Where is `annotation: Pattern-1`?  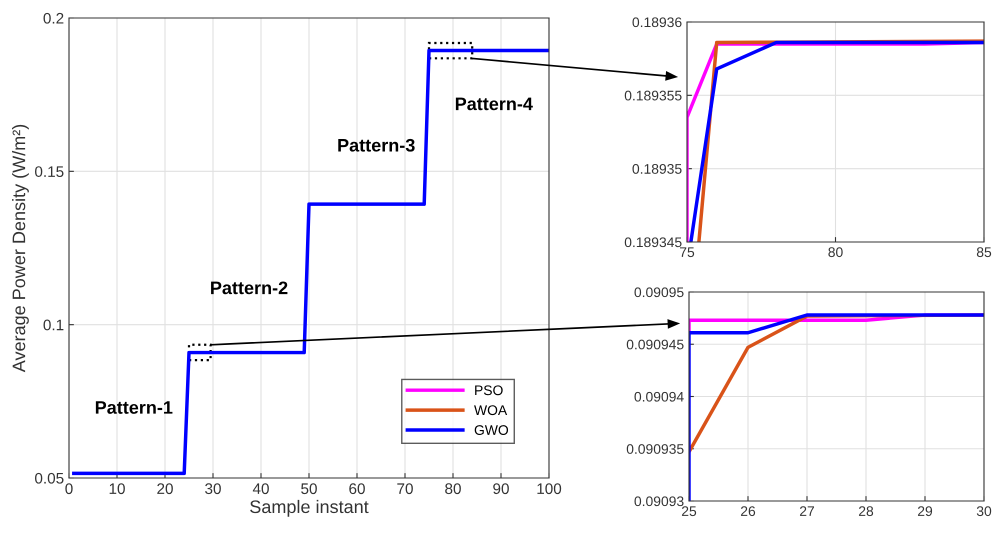
annotation: Pattern-1 is located at coordinates (134, 407).